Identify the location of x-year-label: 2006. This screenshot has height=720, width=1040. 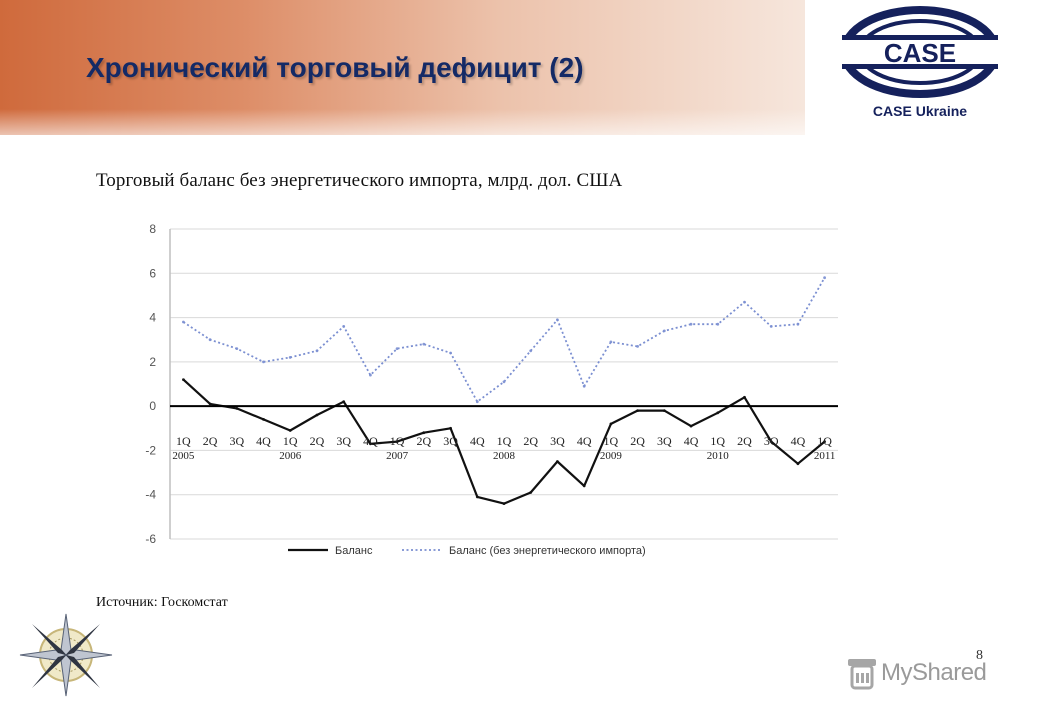
(290, 456).